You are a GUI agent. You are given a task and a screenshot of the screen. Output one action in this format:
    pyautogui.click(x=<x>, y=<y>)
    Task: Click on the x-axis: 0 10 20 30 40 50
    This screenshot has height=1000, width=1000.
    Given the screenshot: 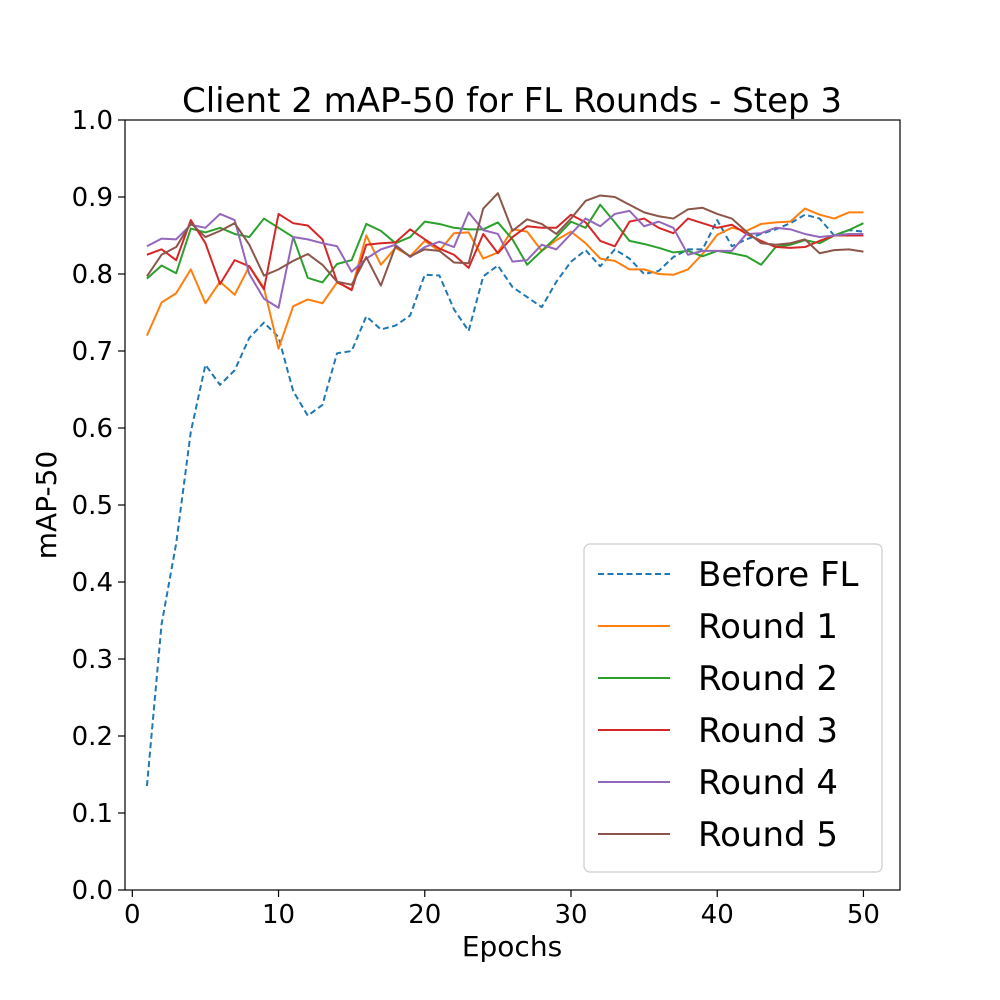 What is the action you would take?
    pyautogui.click(x=502, y=910)
    